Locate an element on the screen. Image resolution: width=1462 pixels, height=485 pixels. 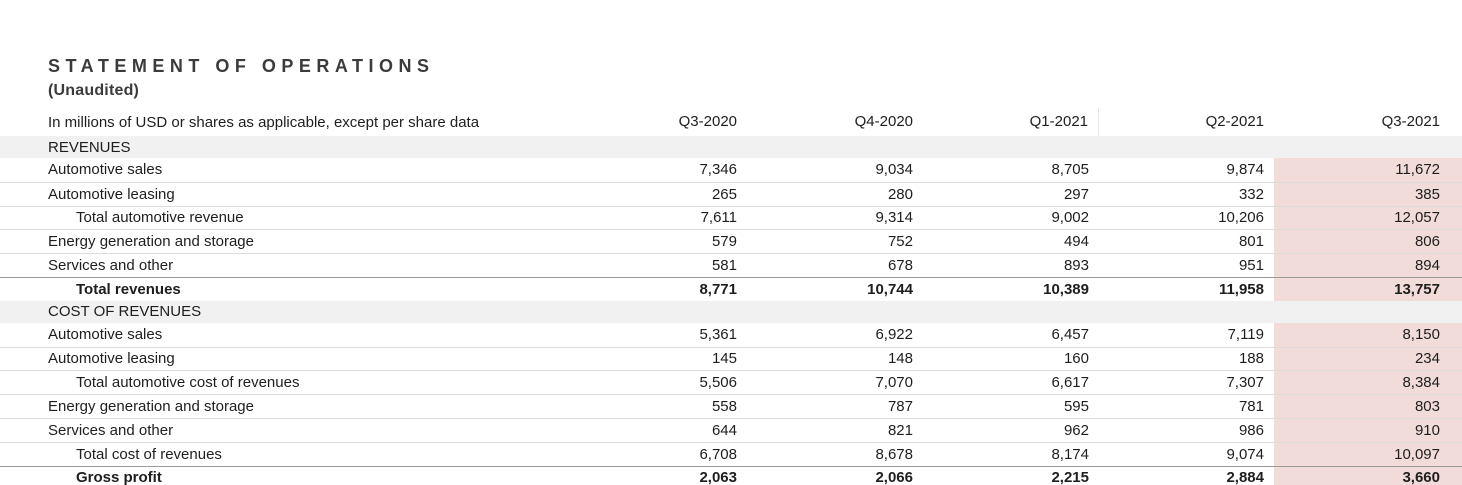
cell-value: 7,070 is located at coordinates (894, 383).